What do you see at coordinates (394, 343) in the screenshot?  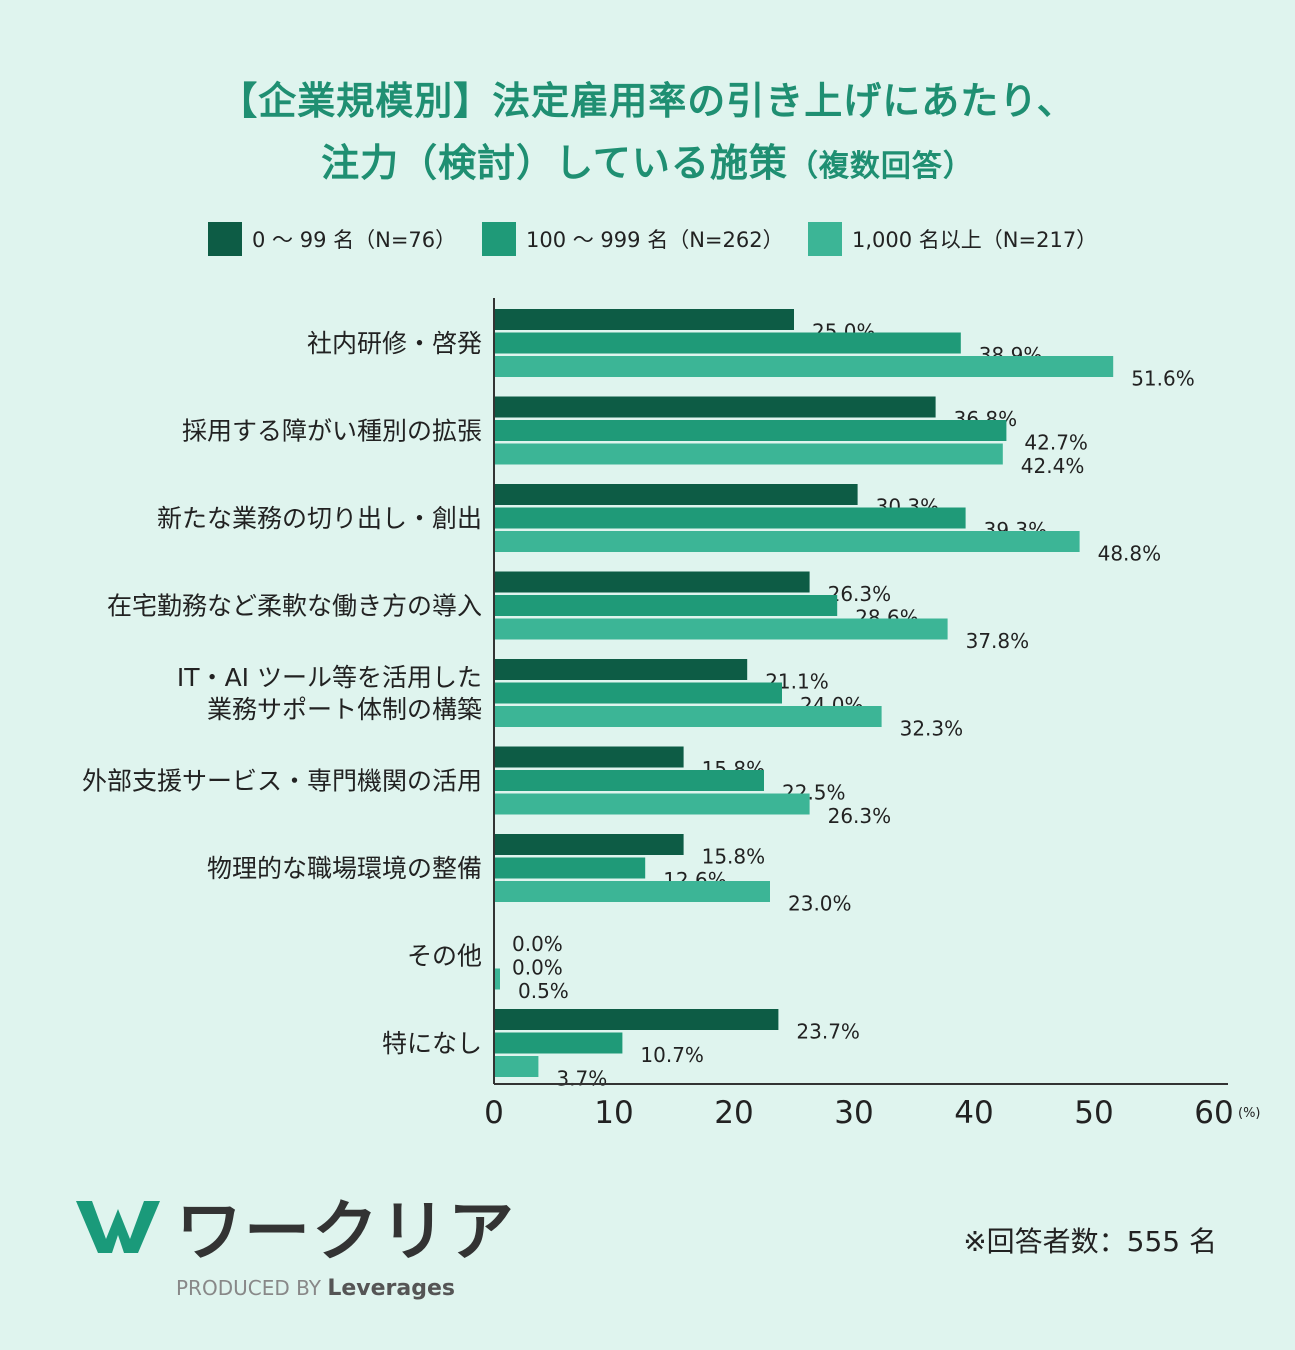 I see `category-label: 社内研修・啓発` at bounding box center [394, 343].